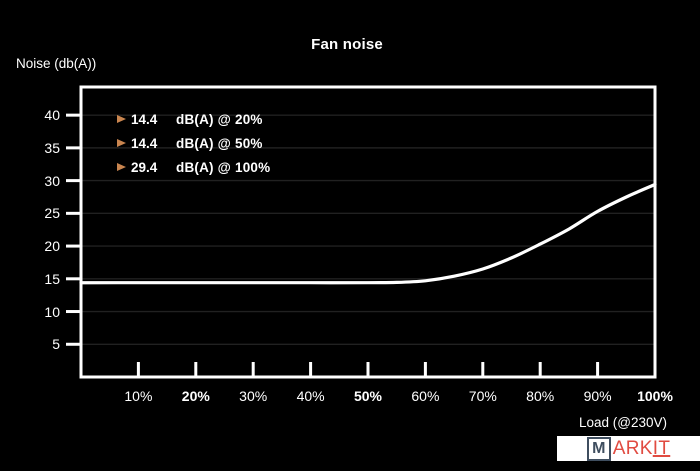 Image resolution: width=700 pixels, height=471 pixels. Describe the element at coordinates (598, 448) in the screenshot. I see `watermark-m-logo: M` at that location.